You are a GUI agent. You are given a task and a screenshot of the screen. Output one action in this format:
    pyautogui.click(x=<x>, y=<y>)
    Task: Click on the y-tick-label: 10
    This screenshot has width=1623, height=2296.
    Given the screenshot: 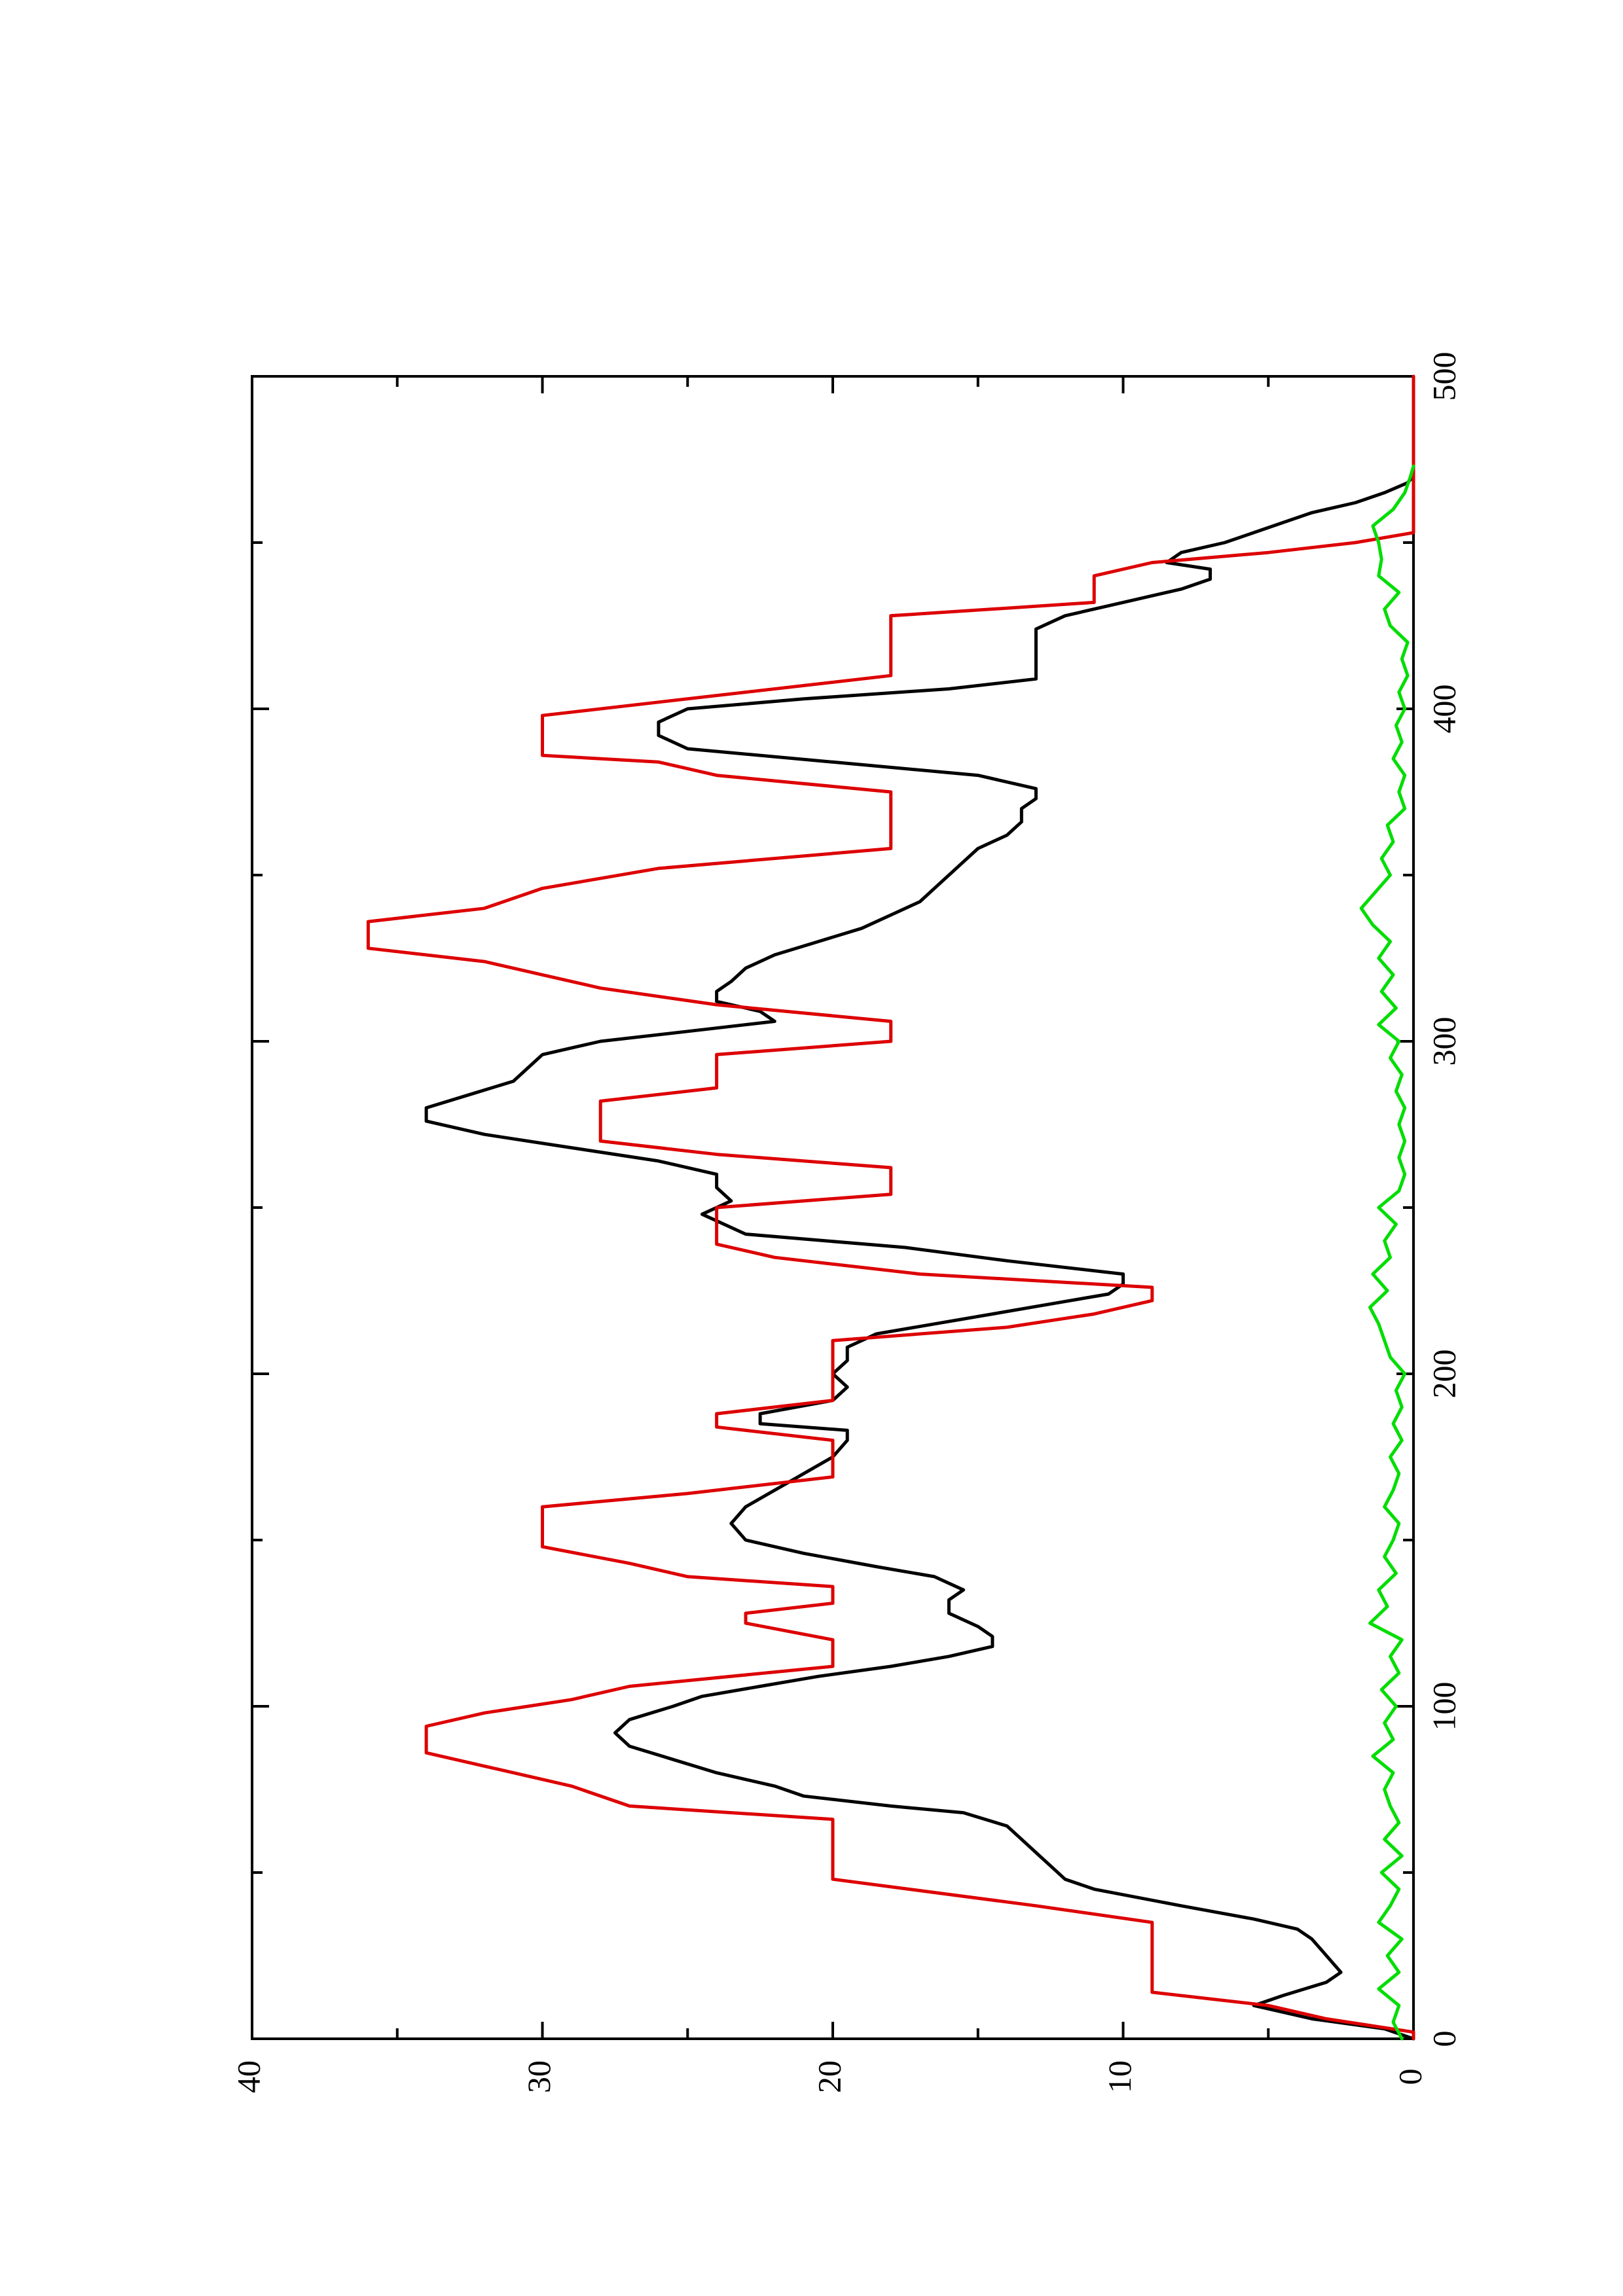 What is the action you would take?
    pyautogui.click(x=1119, y=2076)
    